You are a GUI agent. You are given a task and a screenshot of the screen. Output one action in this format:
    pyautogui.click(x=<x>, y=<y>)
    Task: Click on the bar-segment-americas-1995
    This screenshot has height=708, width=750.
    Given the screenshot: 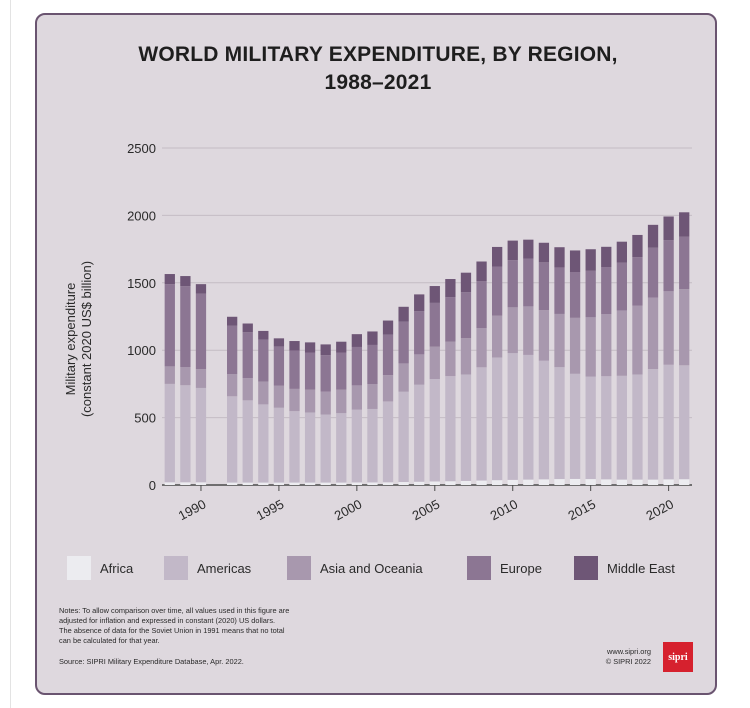 What is the action you would take?
    pyautogui.click(x=279, y=445)
    